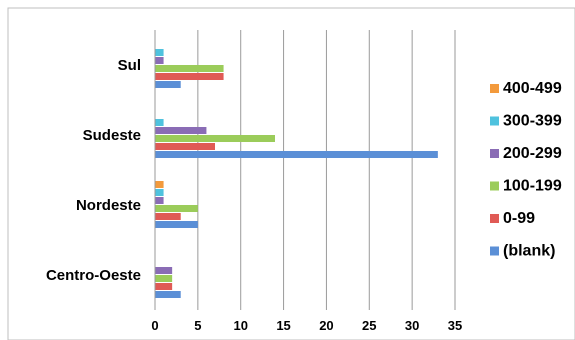 This screenshot has width=575, height=340. What do you see at coordinates (240, 325) in the screenshot?
I see `x-tick-label-10: 10` at bounding box center [240, 325].